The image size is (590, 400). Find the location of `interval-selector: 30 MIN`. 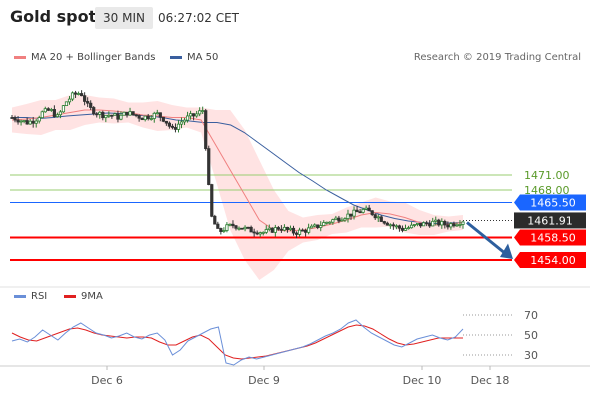

interval-selector: 30 MIN is located at coordinates (124, 18).